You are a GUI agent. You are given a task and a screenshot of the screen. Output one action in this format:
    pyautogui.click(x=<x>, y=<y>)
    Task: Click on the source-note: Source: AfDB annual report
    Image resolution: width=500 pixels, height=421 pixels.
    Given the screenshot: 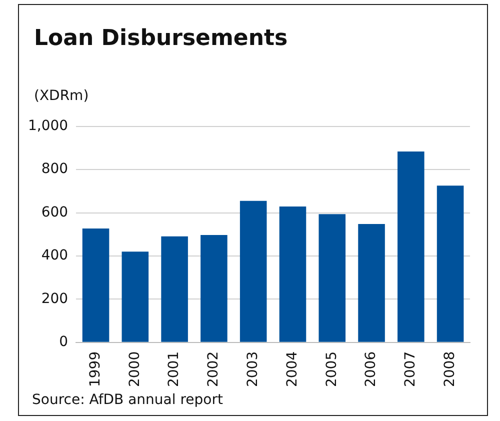 What is the action you would take?
    pyautogui.click(x=127, y=400)
    